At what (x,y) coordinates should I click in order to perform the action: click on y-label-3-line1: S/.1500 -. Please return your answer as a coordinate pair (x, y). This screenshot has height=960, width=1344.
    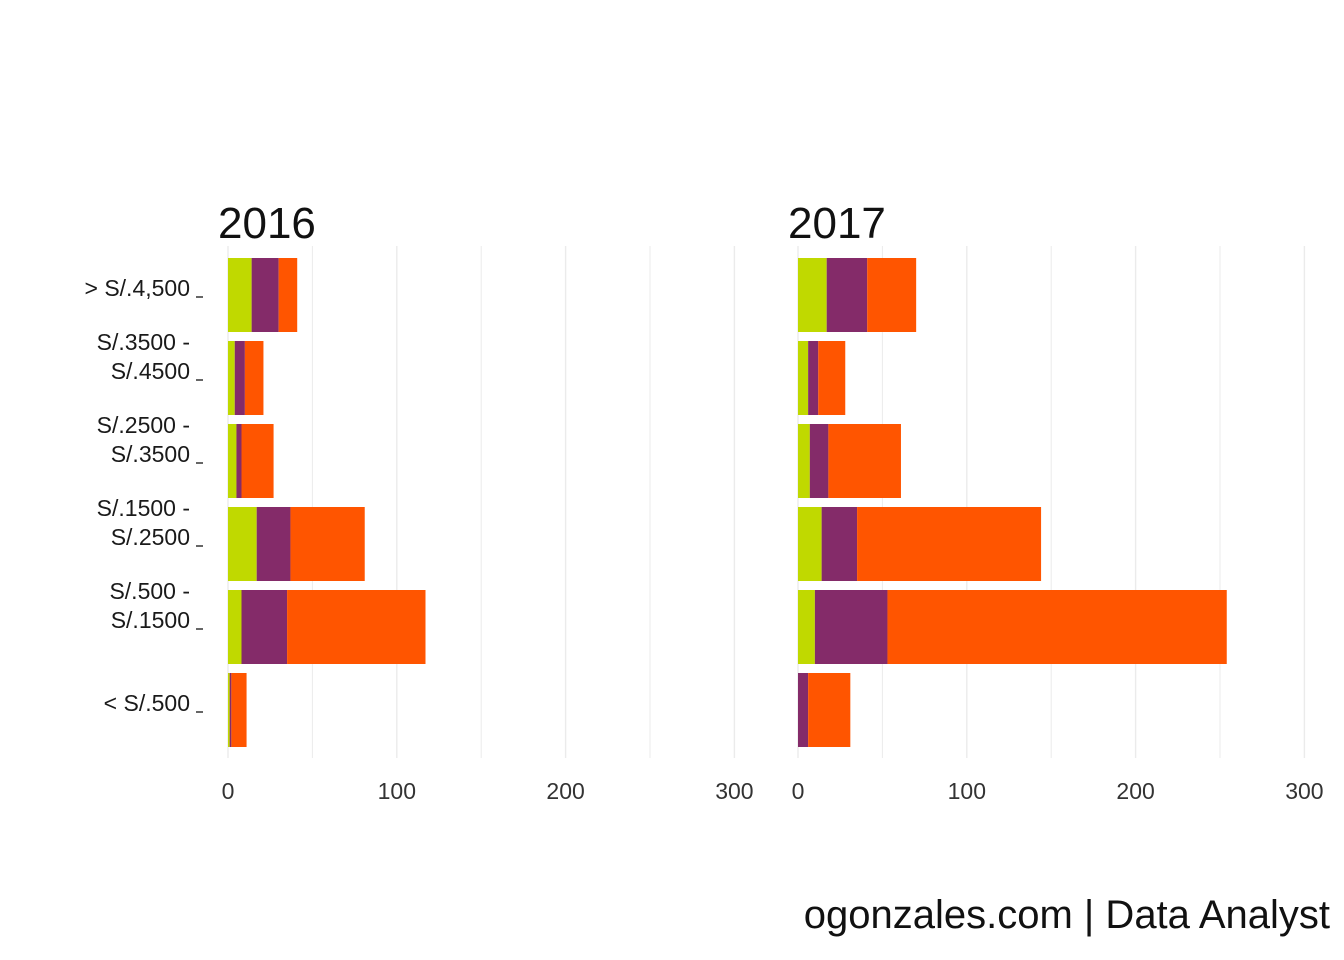
    Looking at the image, I should click on (143, 508).